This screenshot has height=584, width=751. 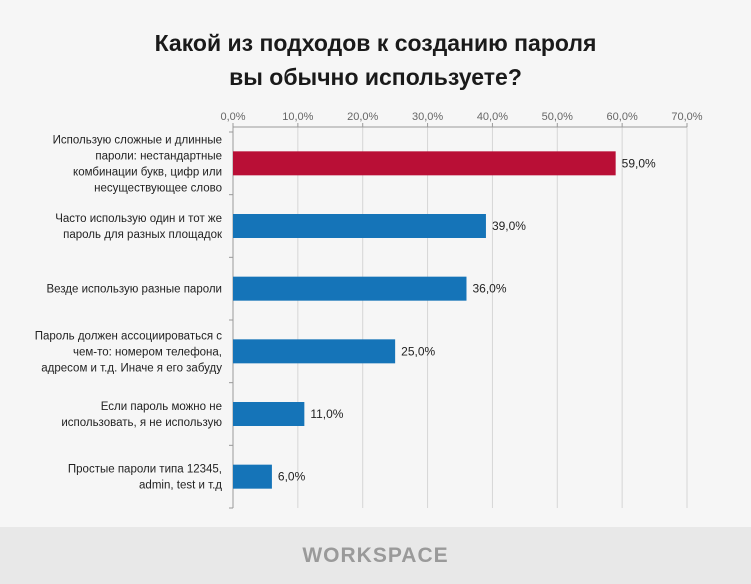 I want to click on x-tick-label: 50,0%, so click(x=557, y=117).